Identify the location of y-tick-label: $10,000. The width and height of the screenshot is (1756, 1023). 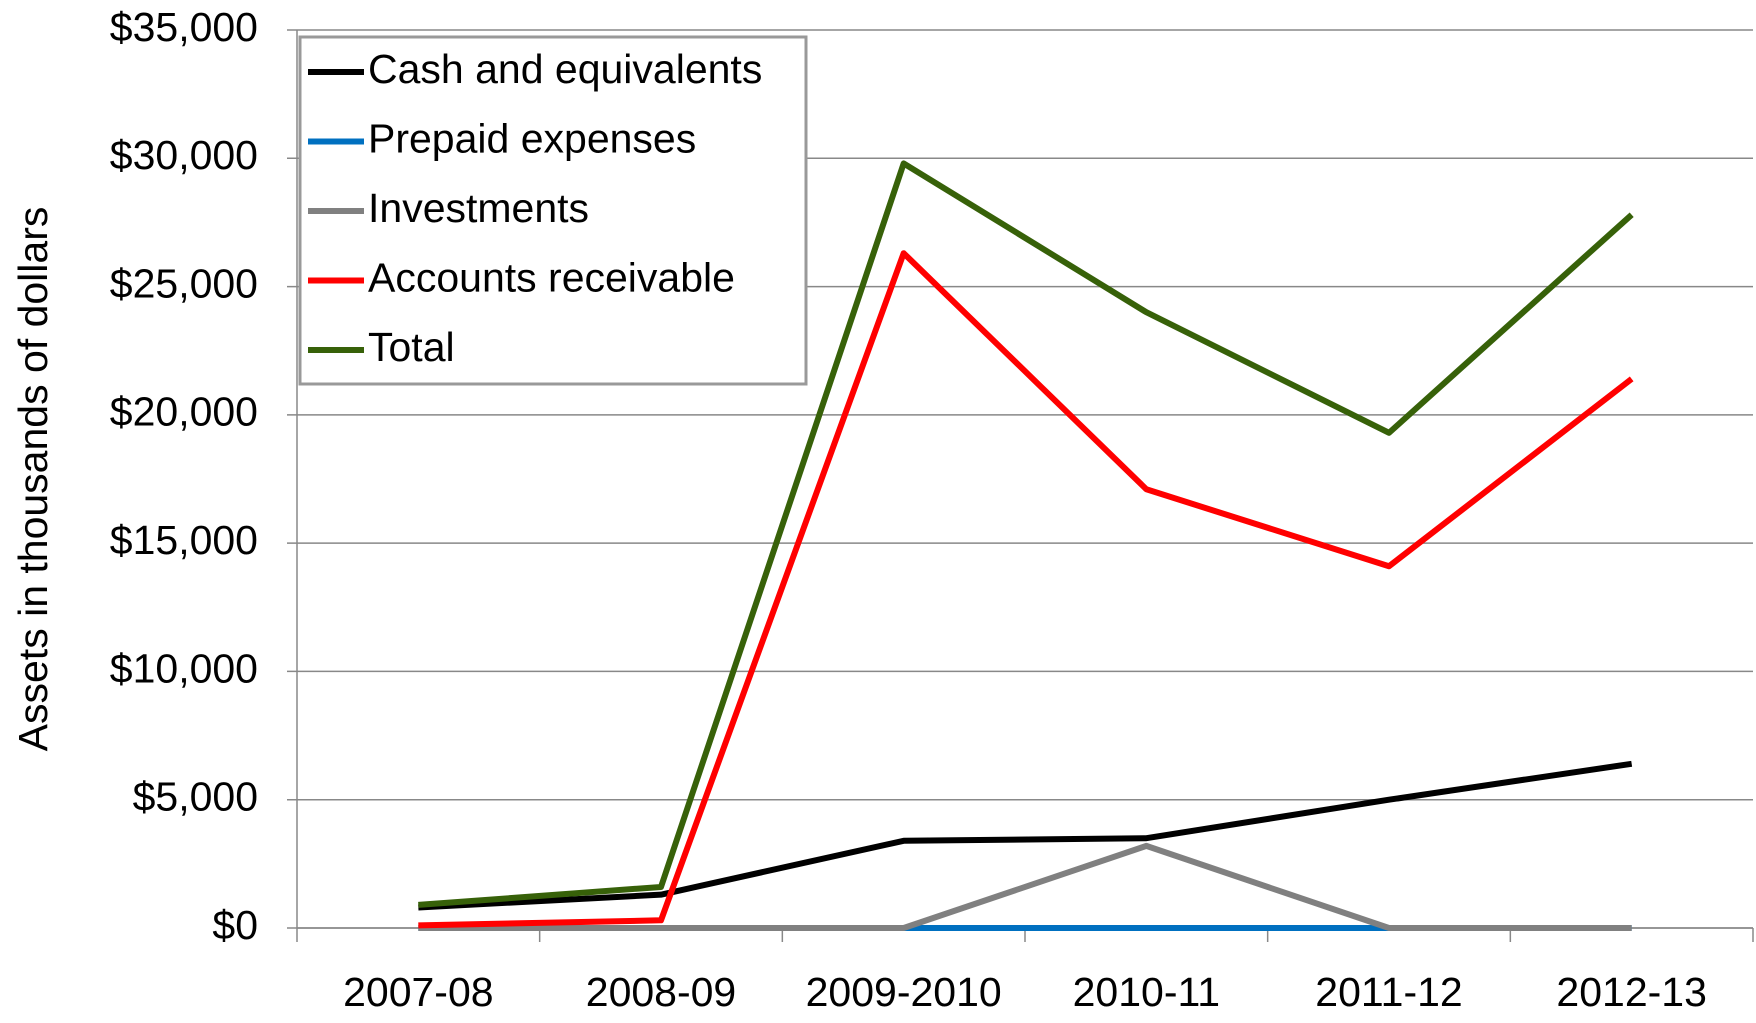
(184, 668).